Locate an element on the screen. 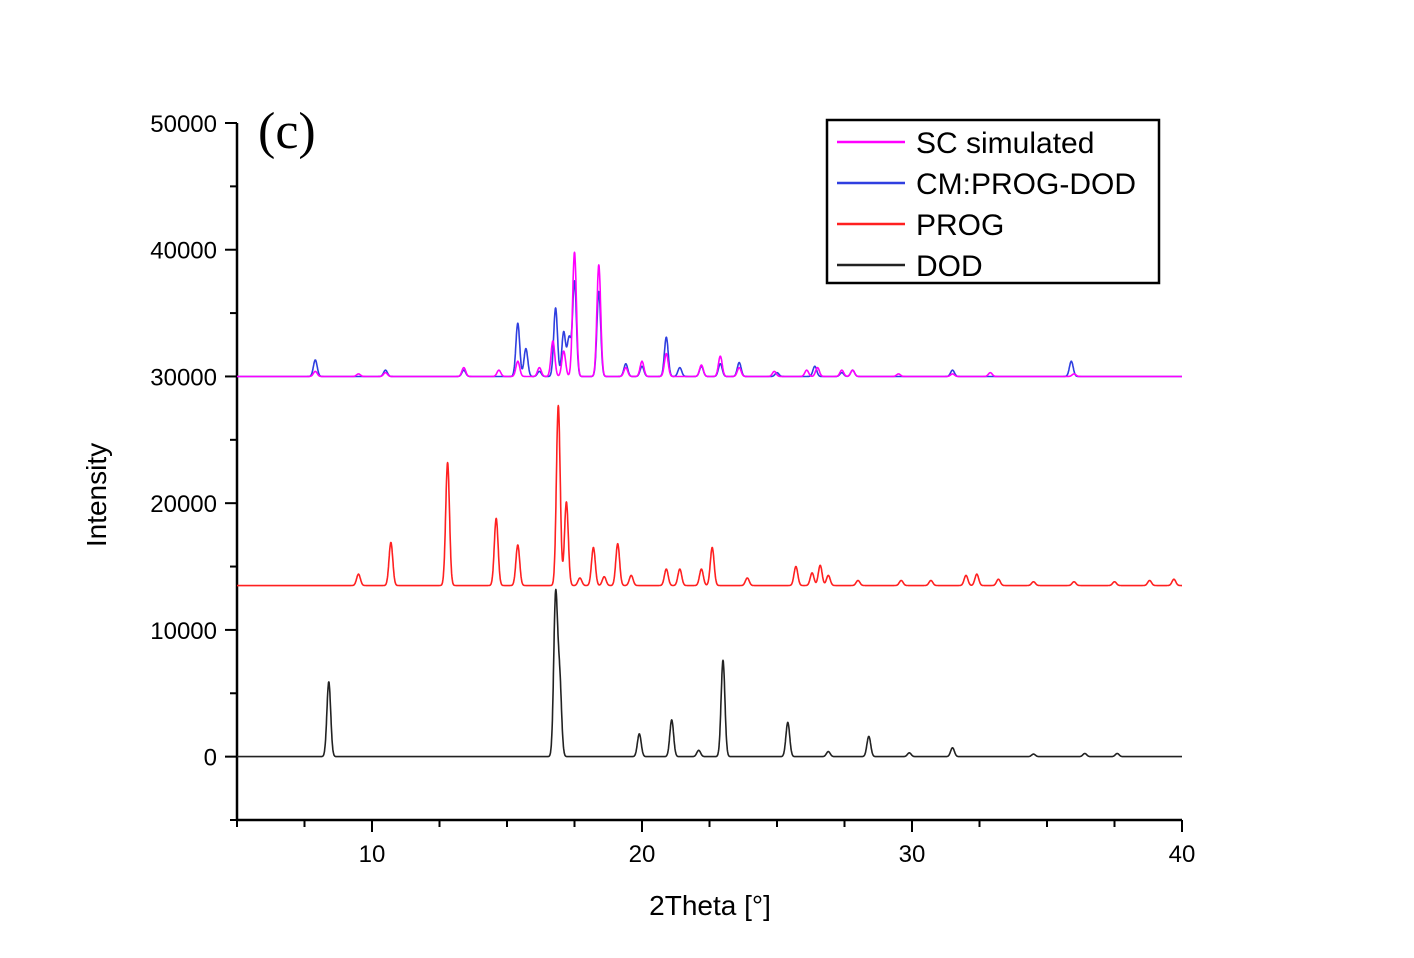 This screenshot has height=958, width=1414. y-tick-label: 20000 is located at coordinates (183, 504).